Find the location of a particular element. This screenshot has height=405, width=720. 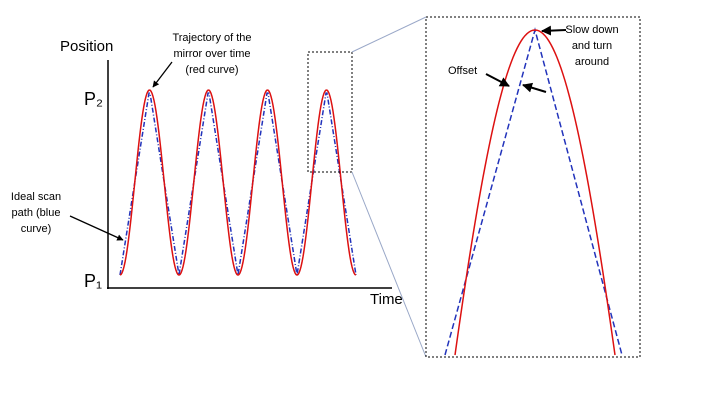

annotation: Offset is located at coordinates (462, 71).